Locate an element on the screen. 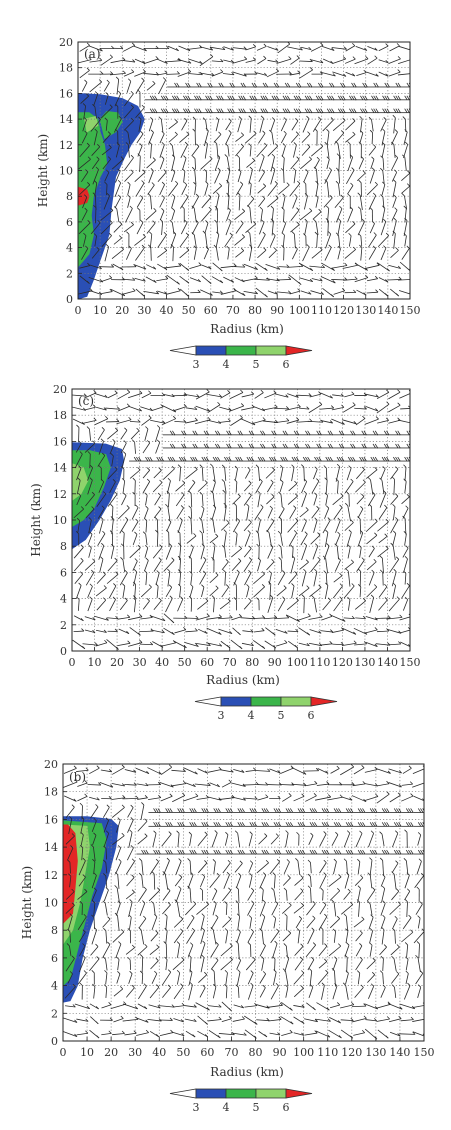 The height and width of the screenshot is (1130, 451). x-tick-label: 60 is located at coordinates (207, 1052).